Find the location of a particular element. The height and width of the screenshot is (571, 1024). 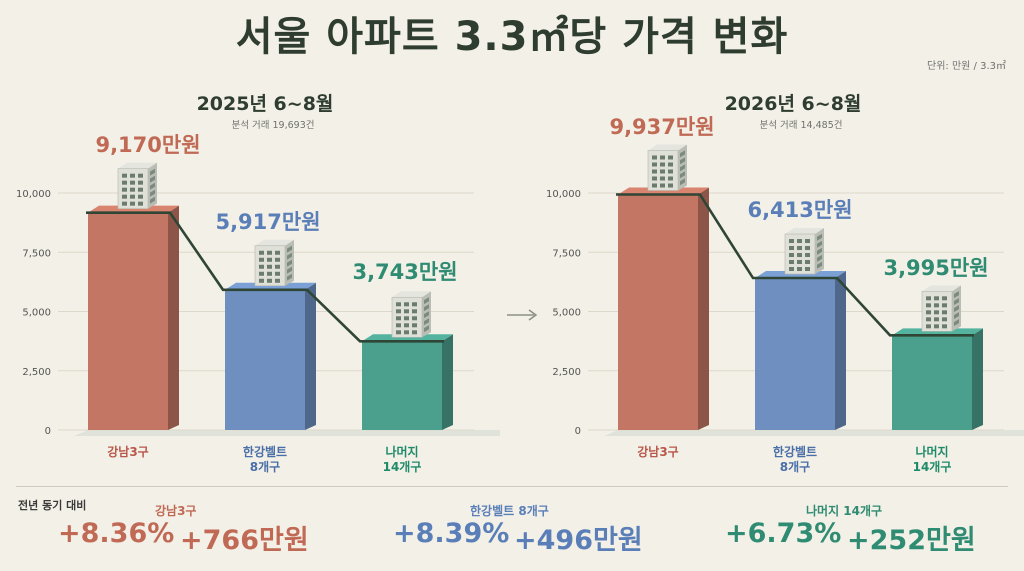

yoy-amount-rest: +252만원 is located at coordinates (911, 540).